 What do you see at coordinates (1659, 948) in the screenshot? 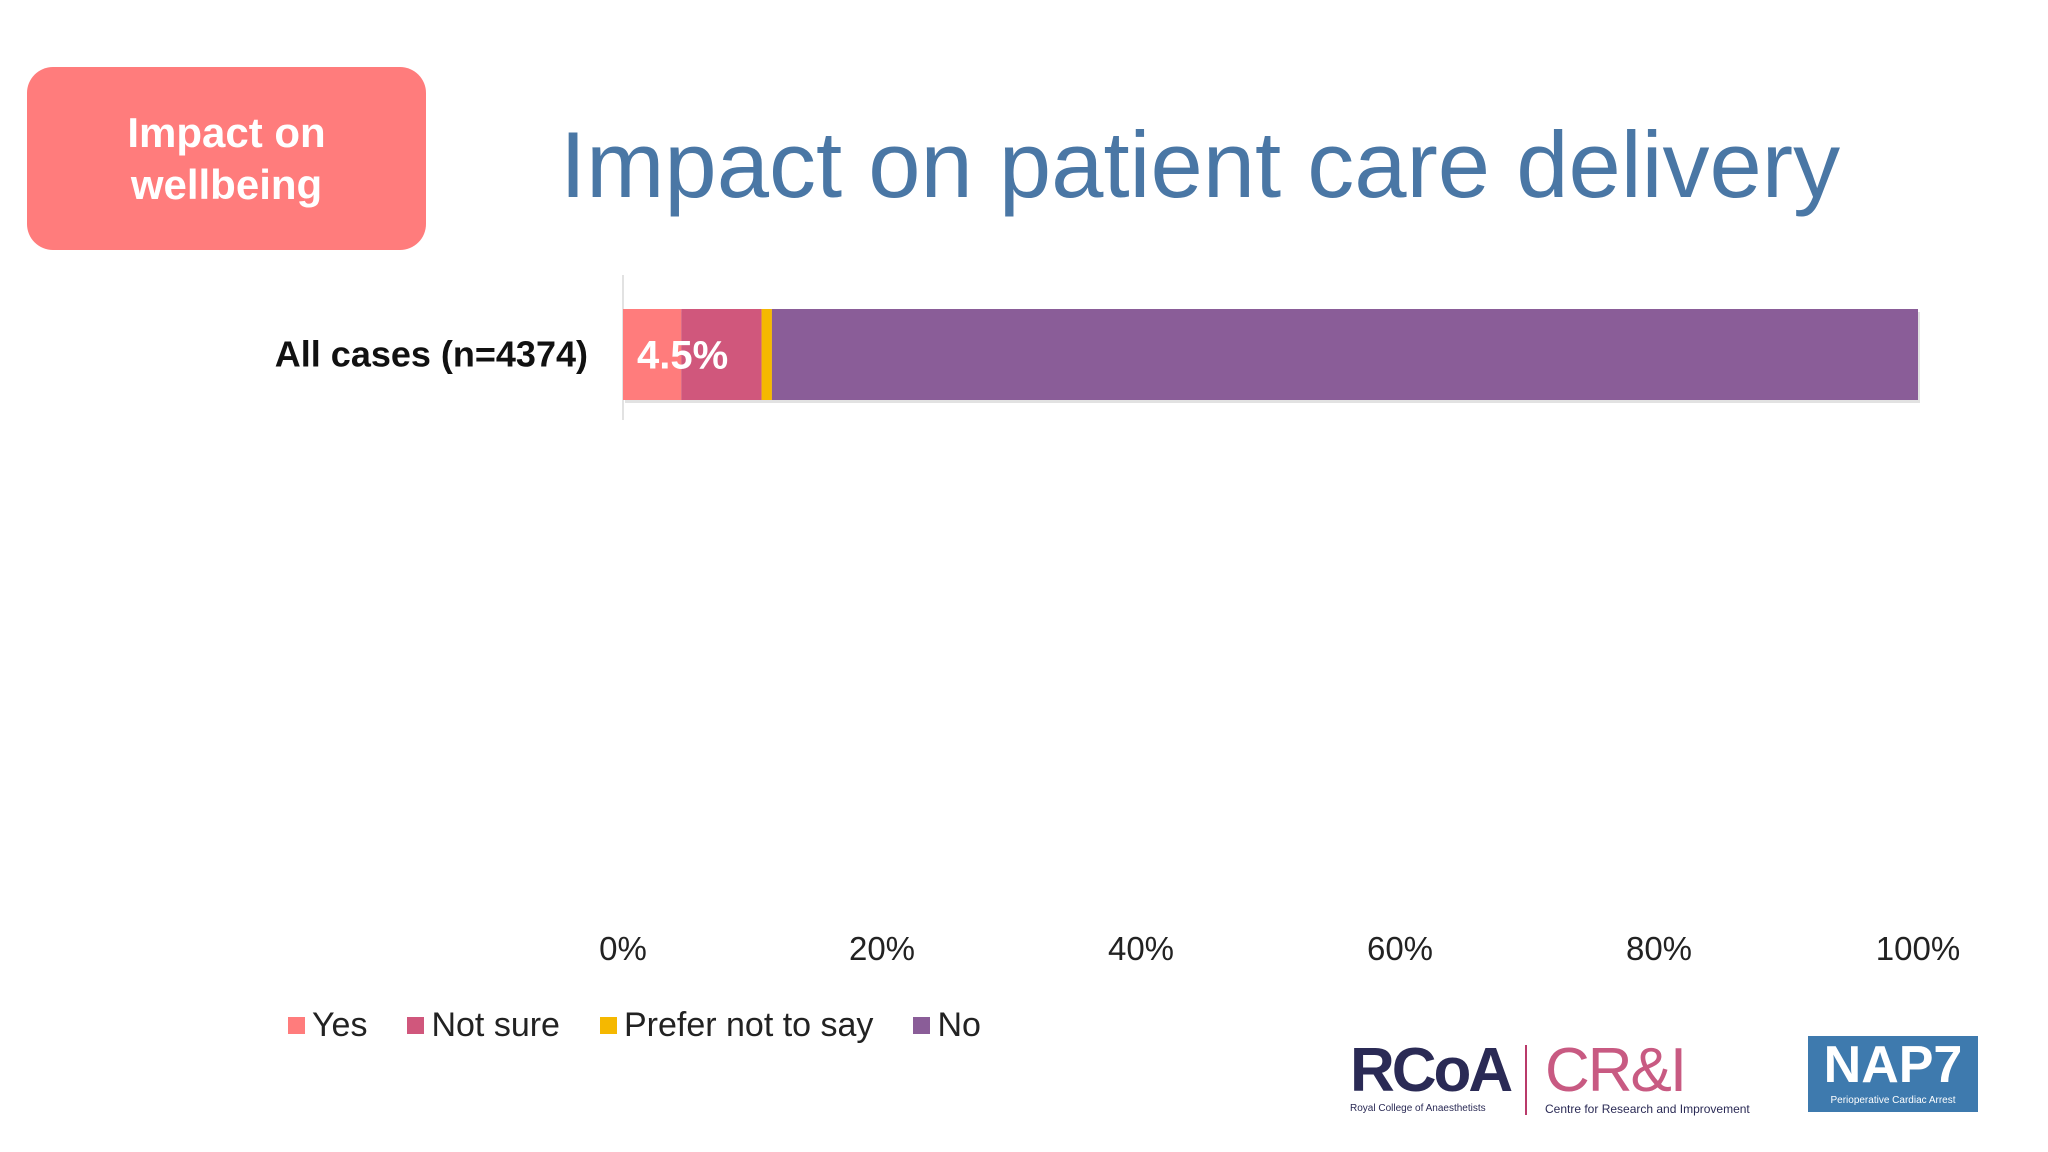
I see `x-tick-label: 80%` at bounding box center [1659, 948].